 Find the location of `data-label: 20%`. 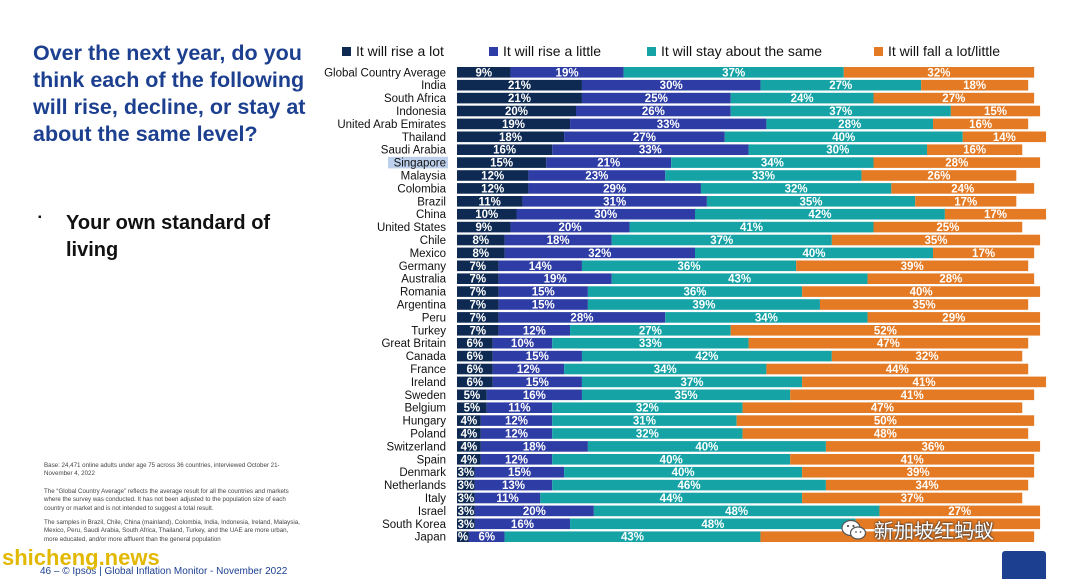

data-label: 20% is located at coordinates (516, 112).